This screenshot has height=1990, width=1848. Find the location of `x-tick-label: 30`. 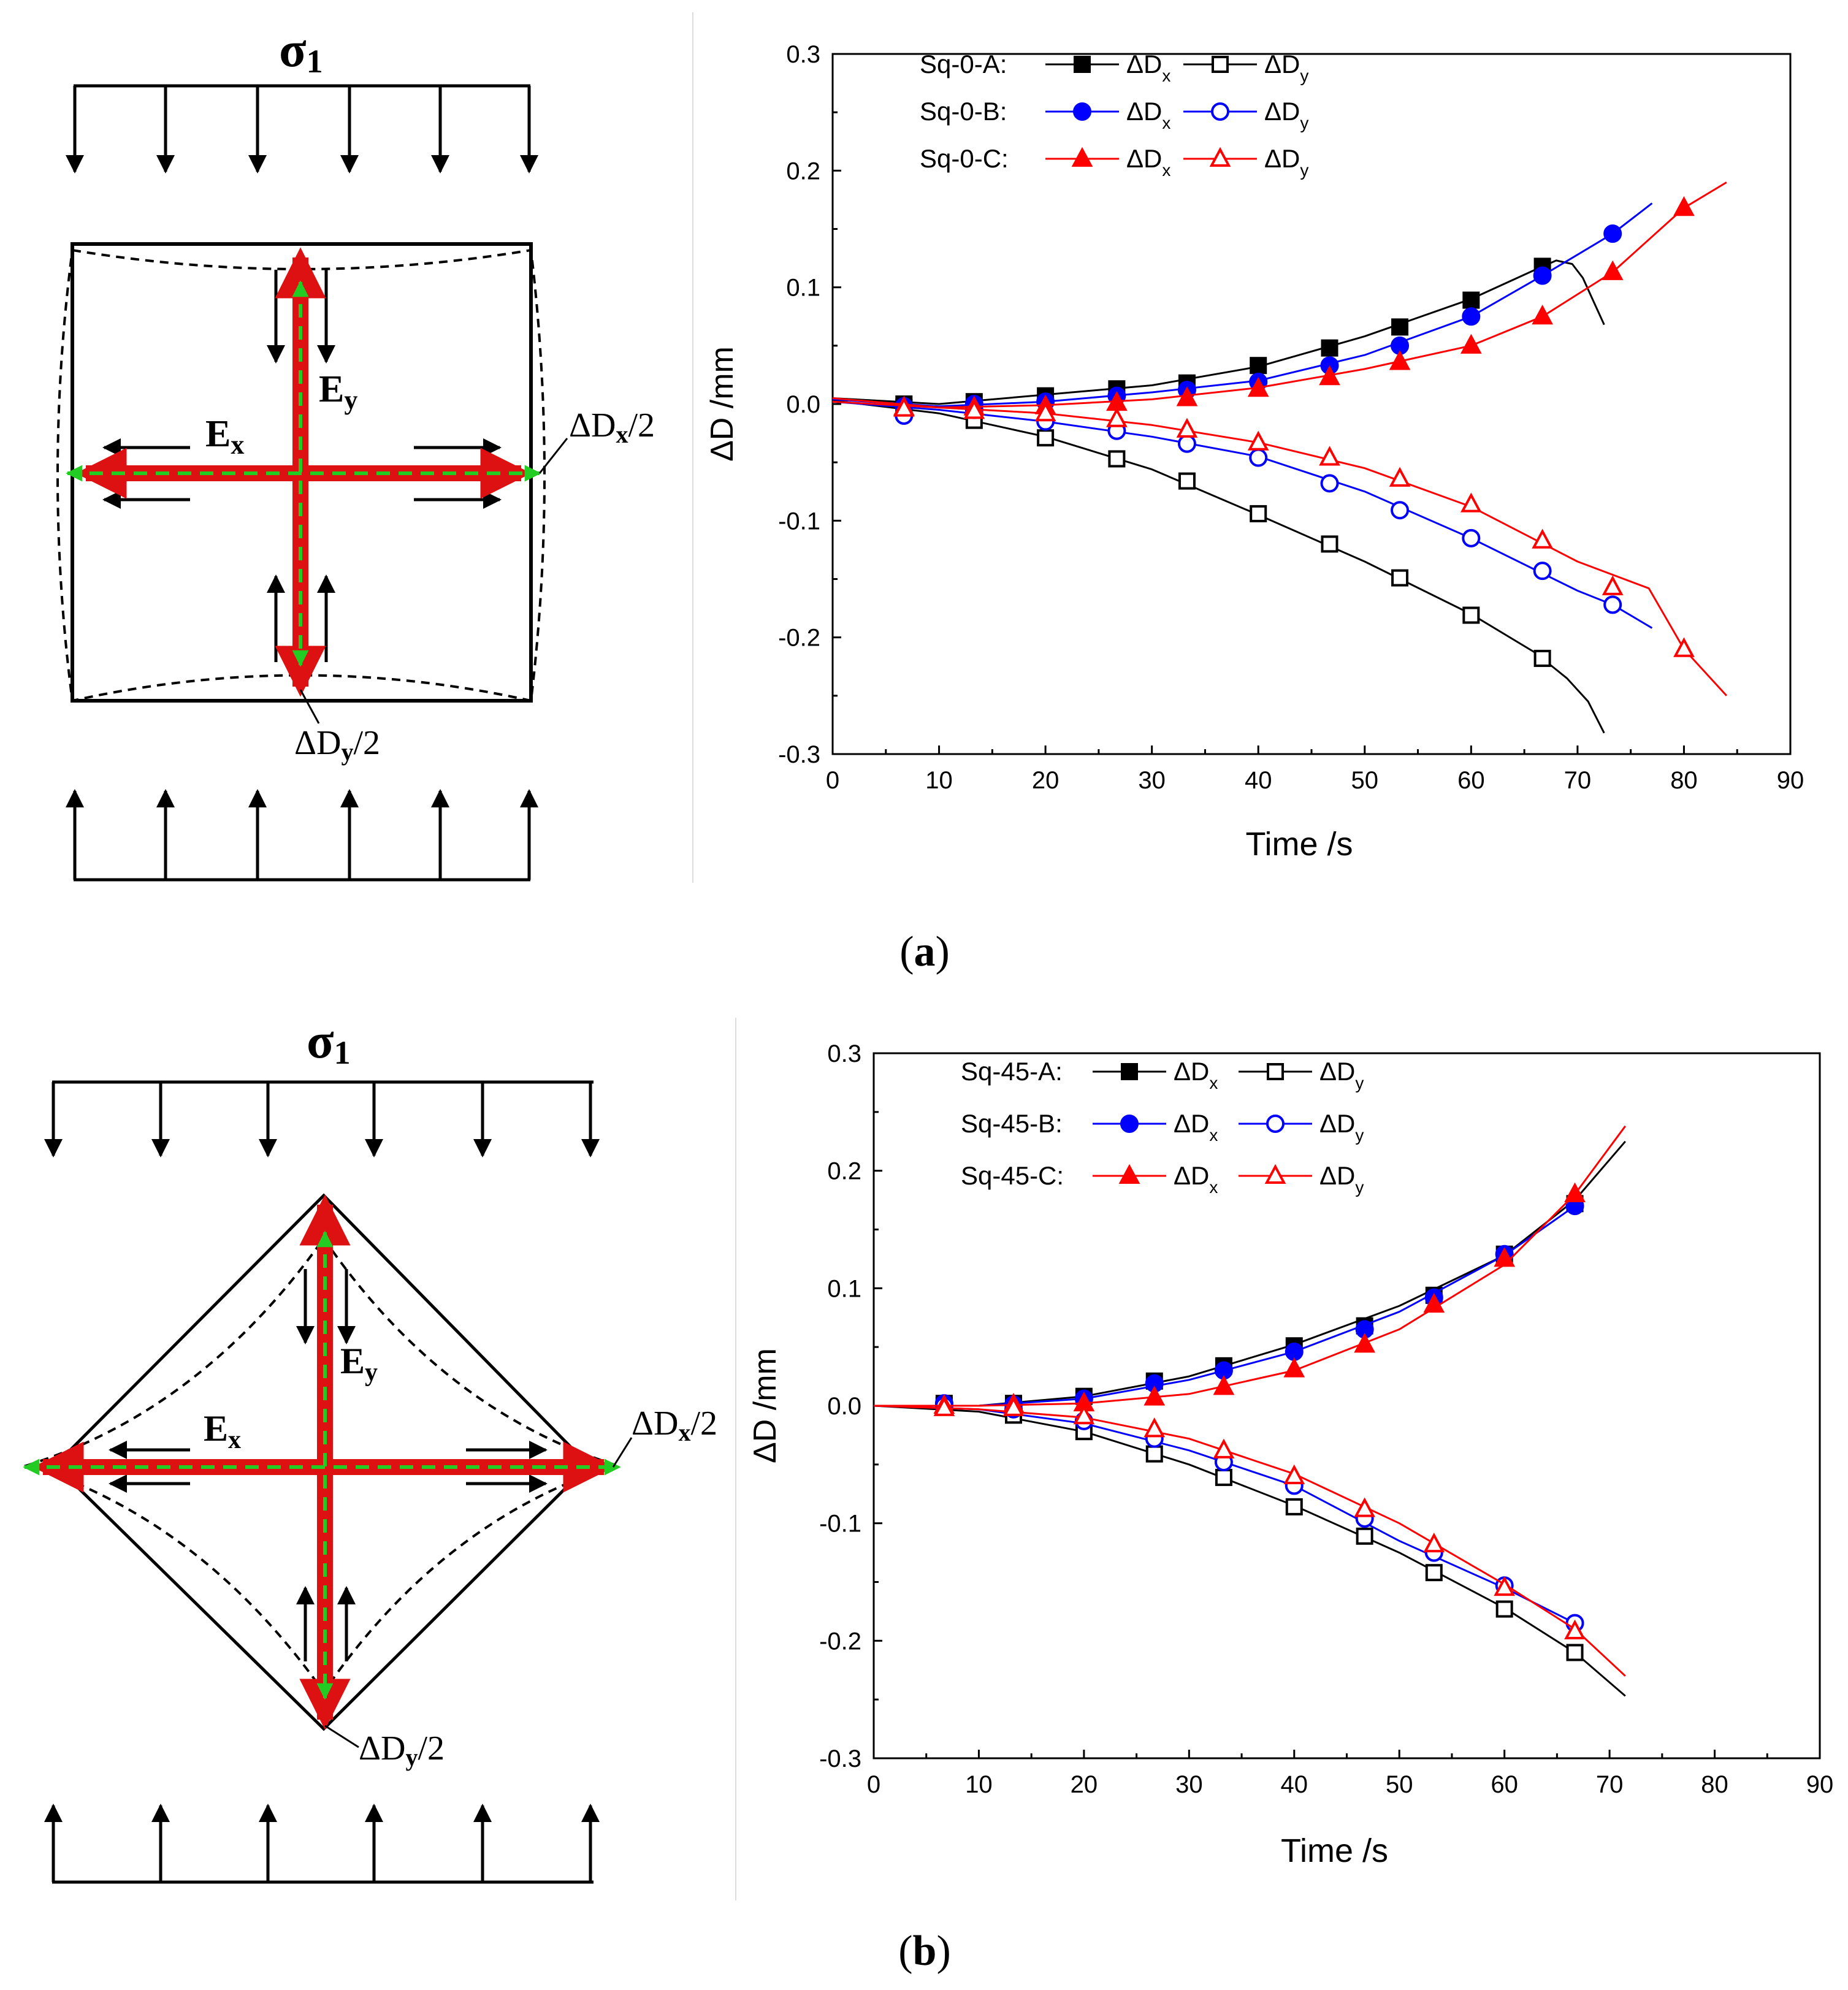

x-tick-label: 30 is located at coordinates (1152, 780).